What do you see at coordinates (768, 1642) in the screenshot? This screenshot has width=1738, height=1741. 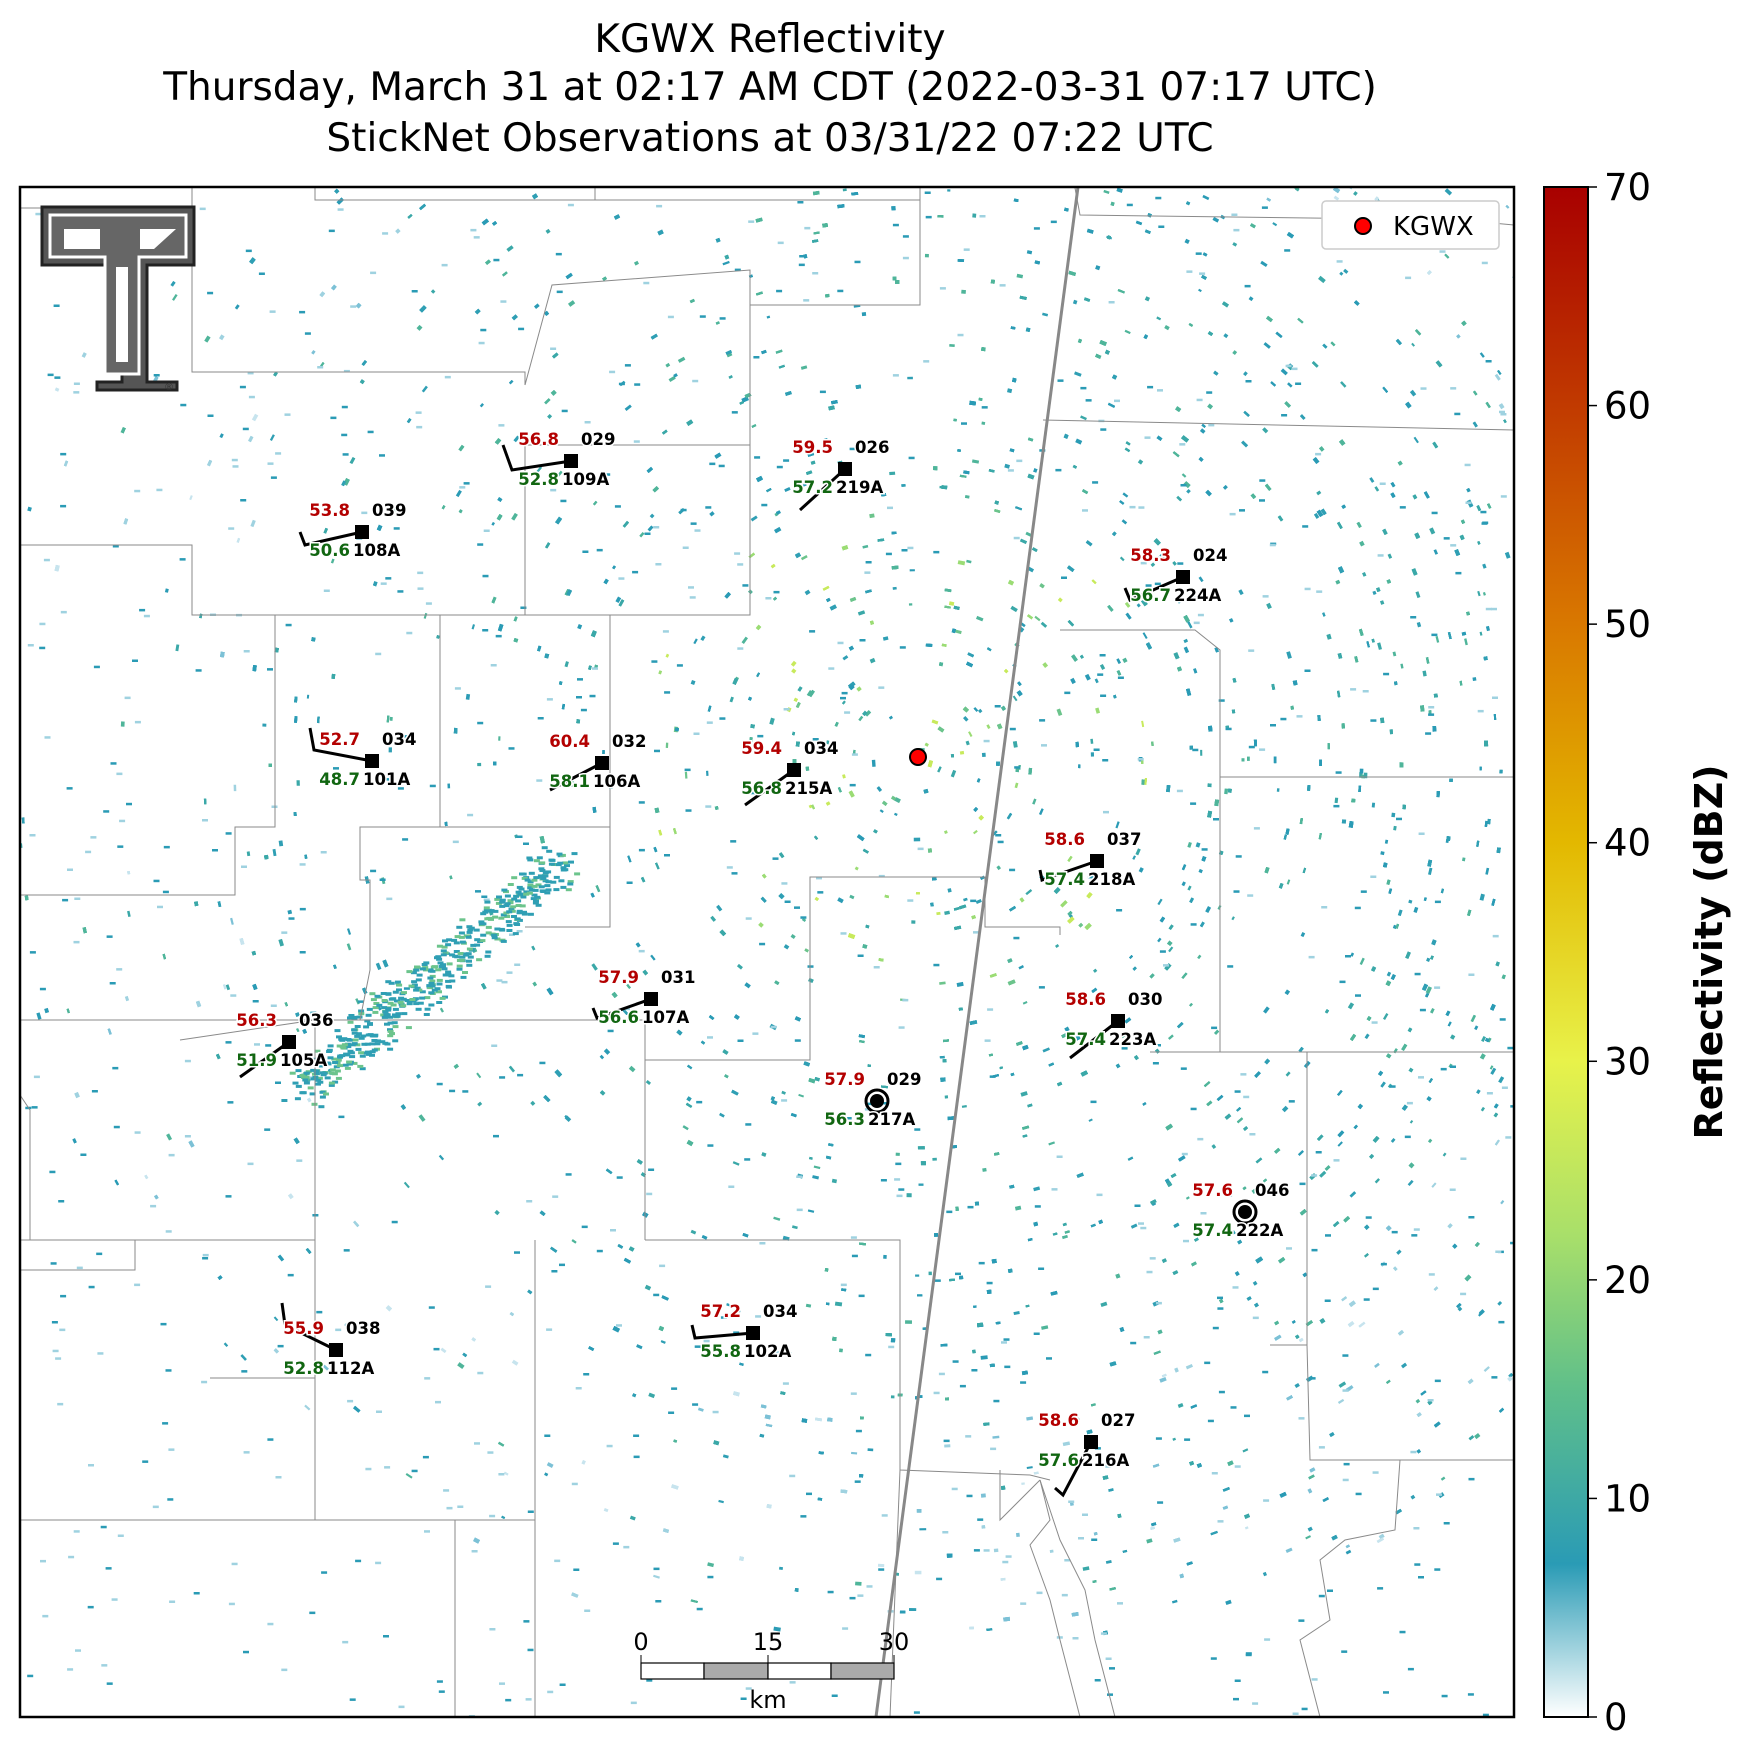 I see `scale-tick-15: 15` at bounding box center [768, 1642].